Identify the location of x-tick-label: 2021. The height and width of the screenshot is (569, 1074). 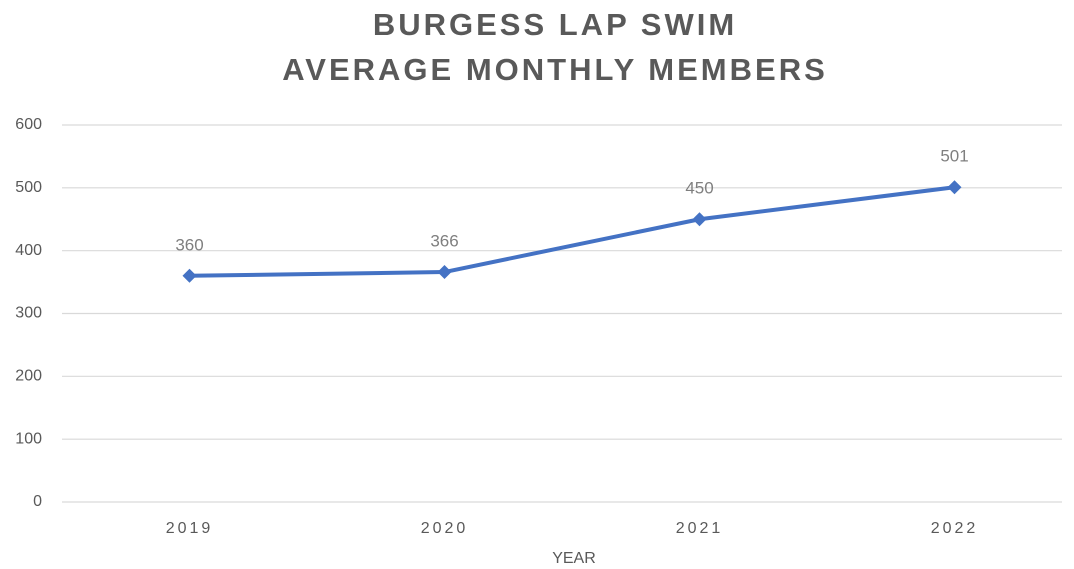
(700, 528).